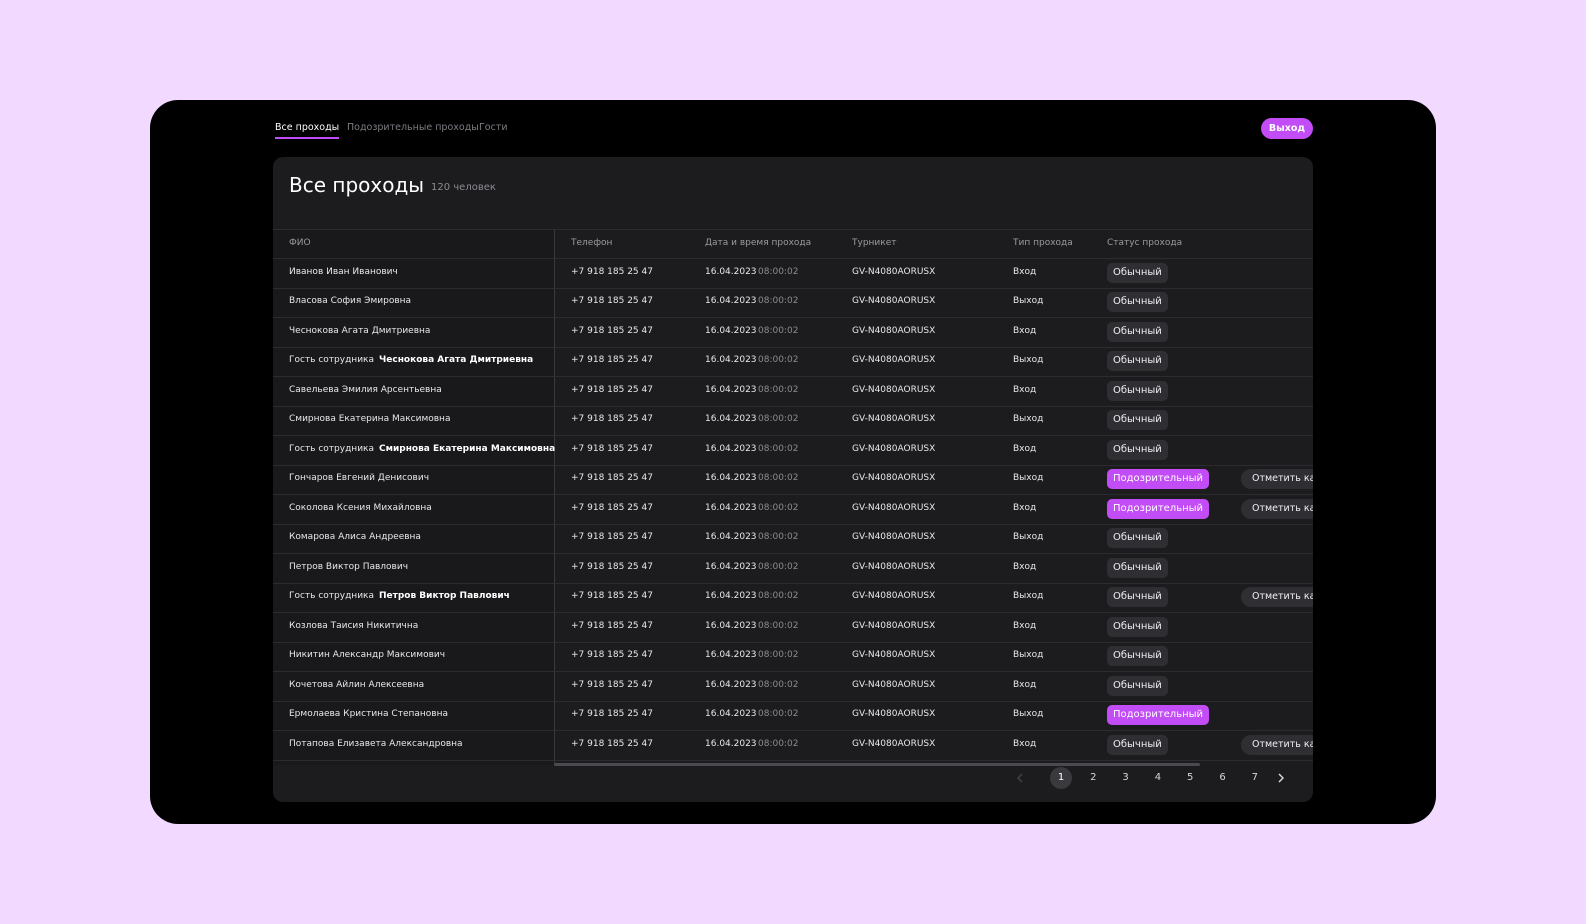 The height and width of the screenshot is (924, 1586). I want to click on page-button: 1, so click(1061, 778).